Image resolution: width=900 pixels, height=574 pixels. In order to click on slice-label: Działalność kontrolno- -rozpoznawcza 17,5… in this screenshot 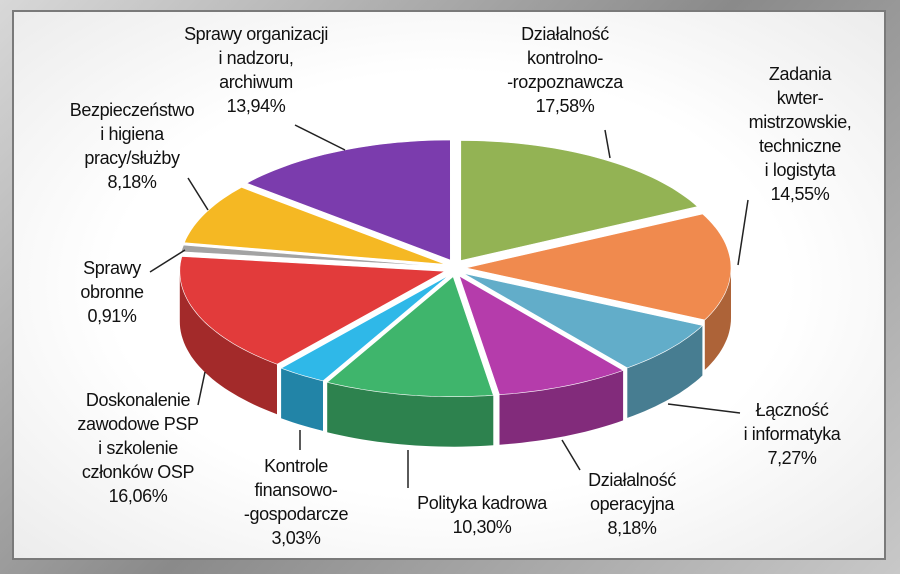, I will do `click(565, 70)`.